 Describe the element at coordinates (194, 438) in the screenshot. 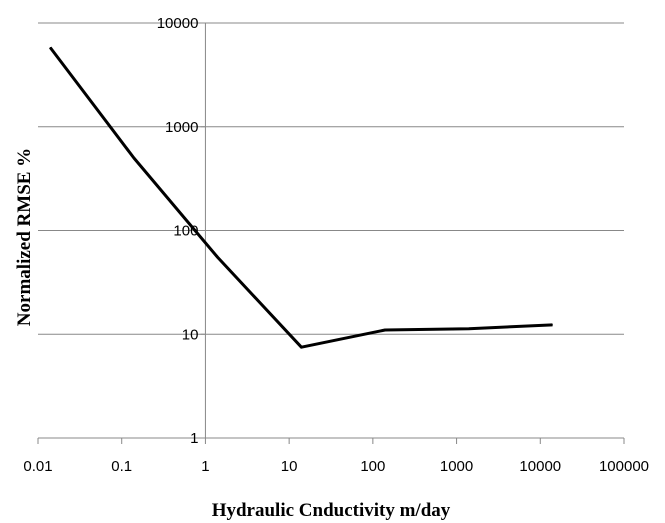

I see `y-tick-label-1: 1` at that location.